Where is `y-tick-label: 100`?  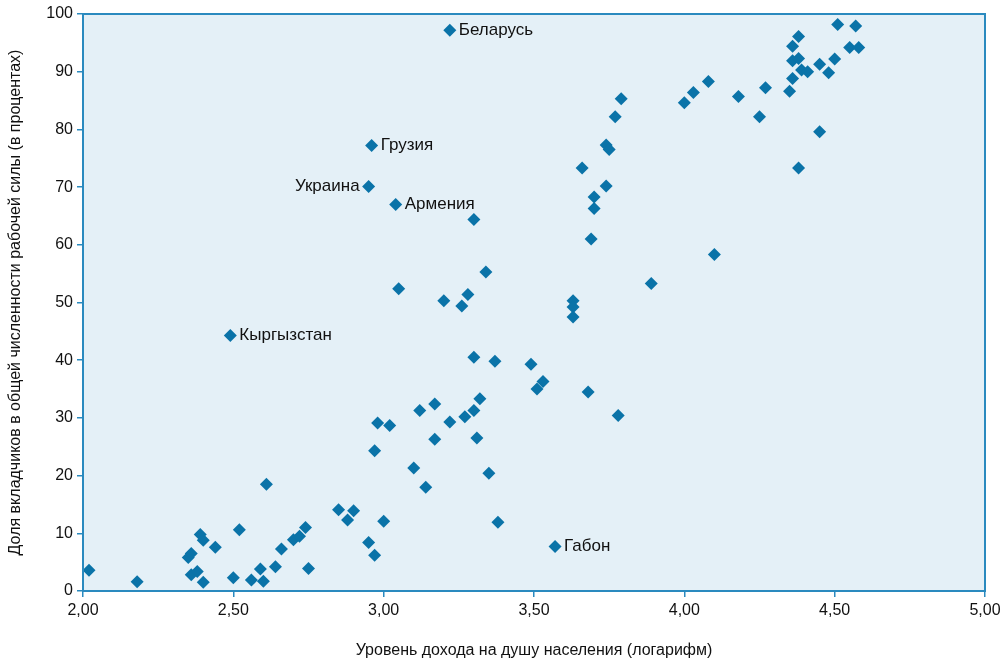 y-tick-label: 100 is located at coordinates (60, 13).